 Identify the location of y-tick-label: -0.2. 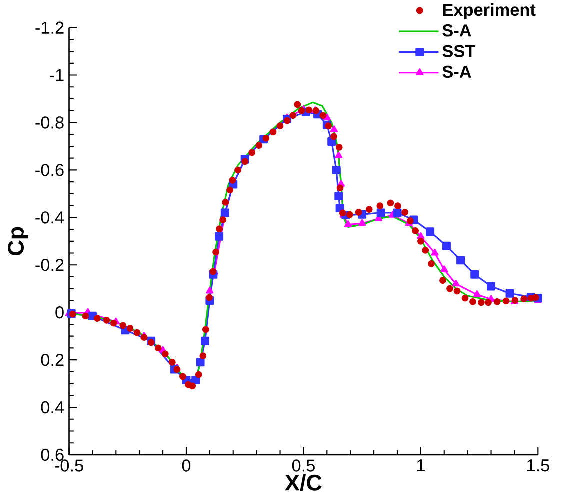
(50, 265).